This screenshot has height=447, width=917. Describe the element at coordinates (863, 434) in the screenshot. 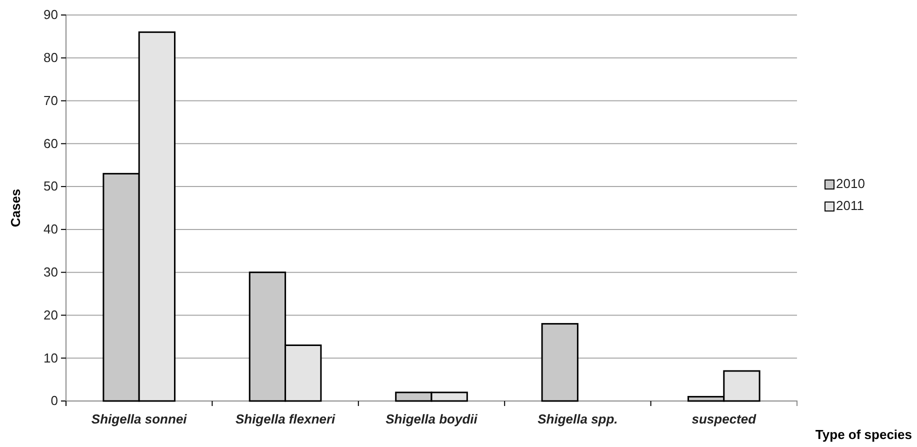

I see `x-axis-title: Type of species` at that location.